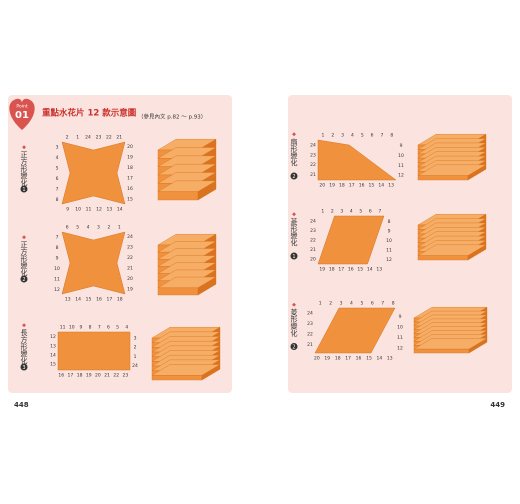 This screenshot has width=520, height=504. I want to click on row-index: 3, so click(23, 368).